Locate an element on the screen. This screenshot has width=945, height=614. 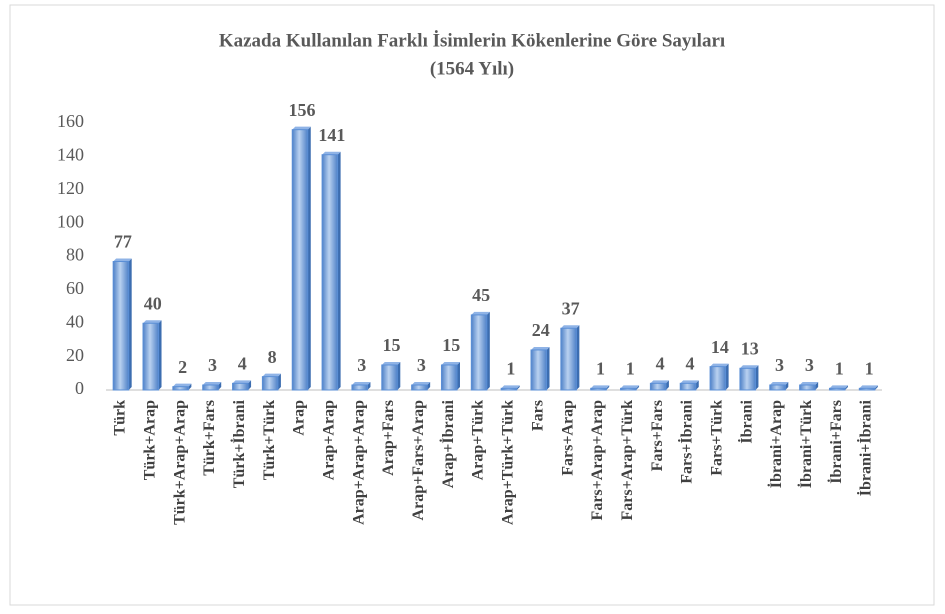
x-tick-label: Türk+Türk is located at coordinates (269, 440).